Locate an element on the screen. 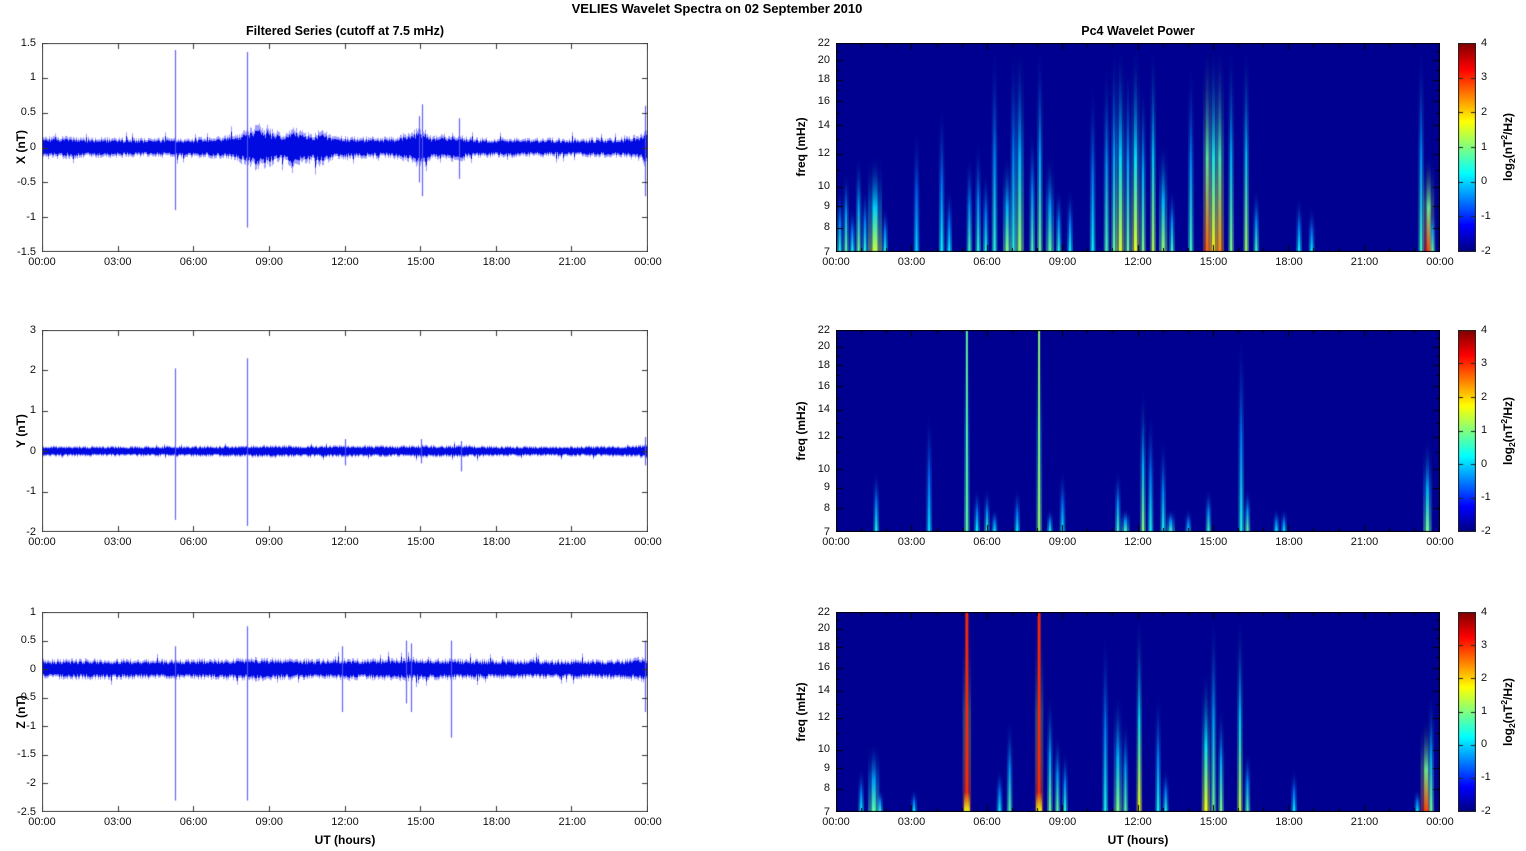 The height and width of the screenshot is (851, 1526). colorbar-label-bottom: log2(nT2/Hz) is located at coordinates (1508, 712).